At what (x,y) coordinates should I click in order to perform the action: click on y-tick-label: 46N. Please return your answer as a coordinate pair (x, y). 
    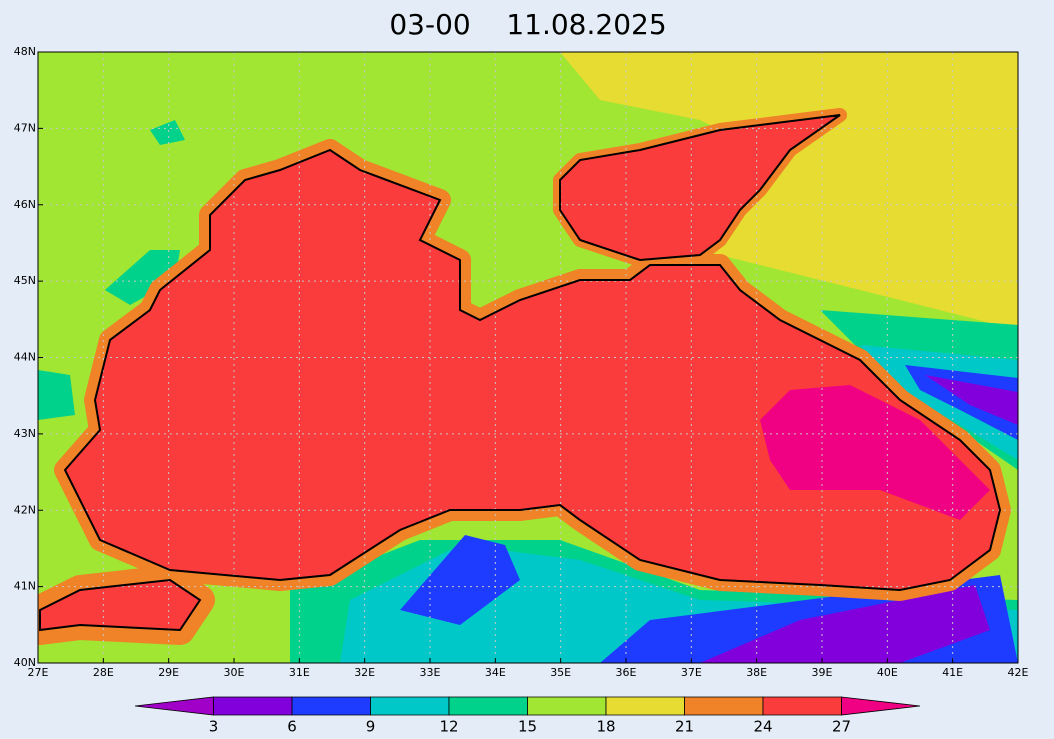
    Looking at the image, I should click on (25, 204).